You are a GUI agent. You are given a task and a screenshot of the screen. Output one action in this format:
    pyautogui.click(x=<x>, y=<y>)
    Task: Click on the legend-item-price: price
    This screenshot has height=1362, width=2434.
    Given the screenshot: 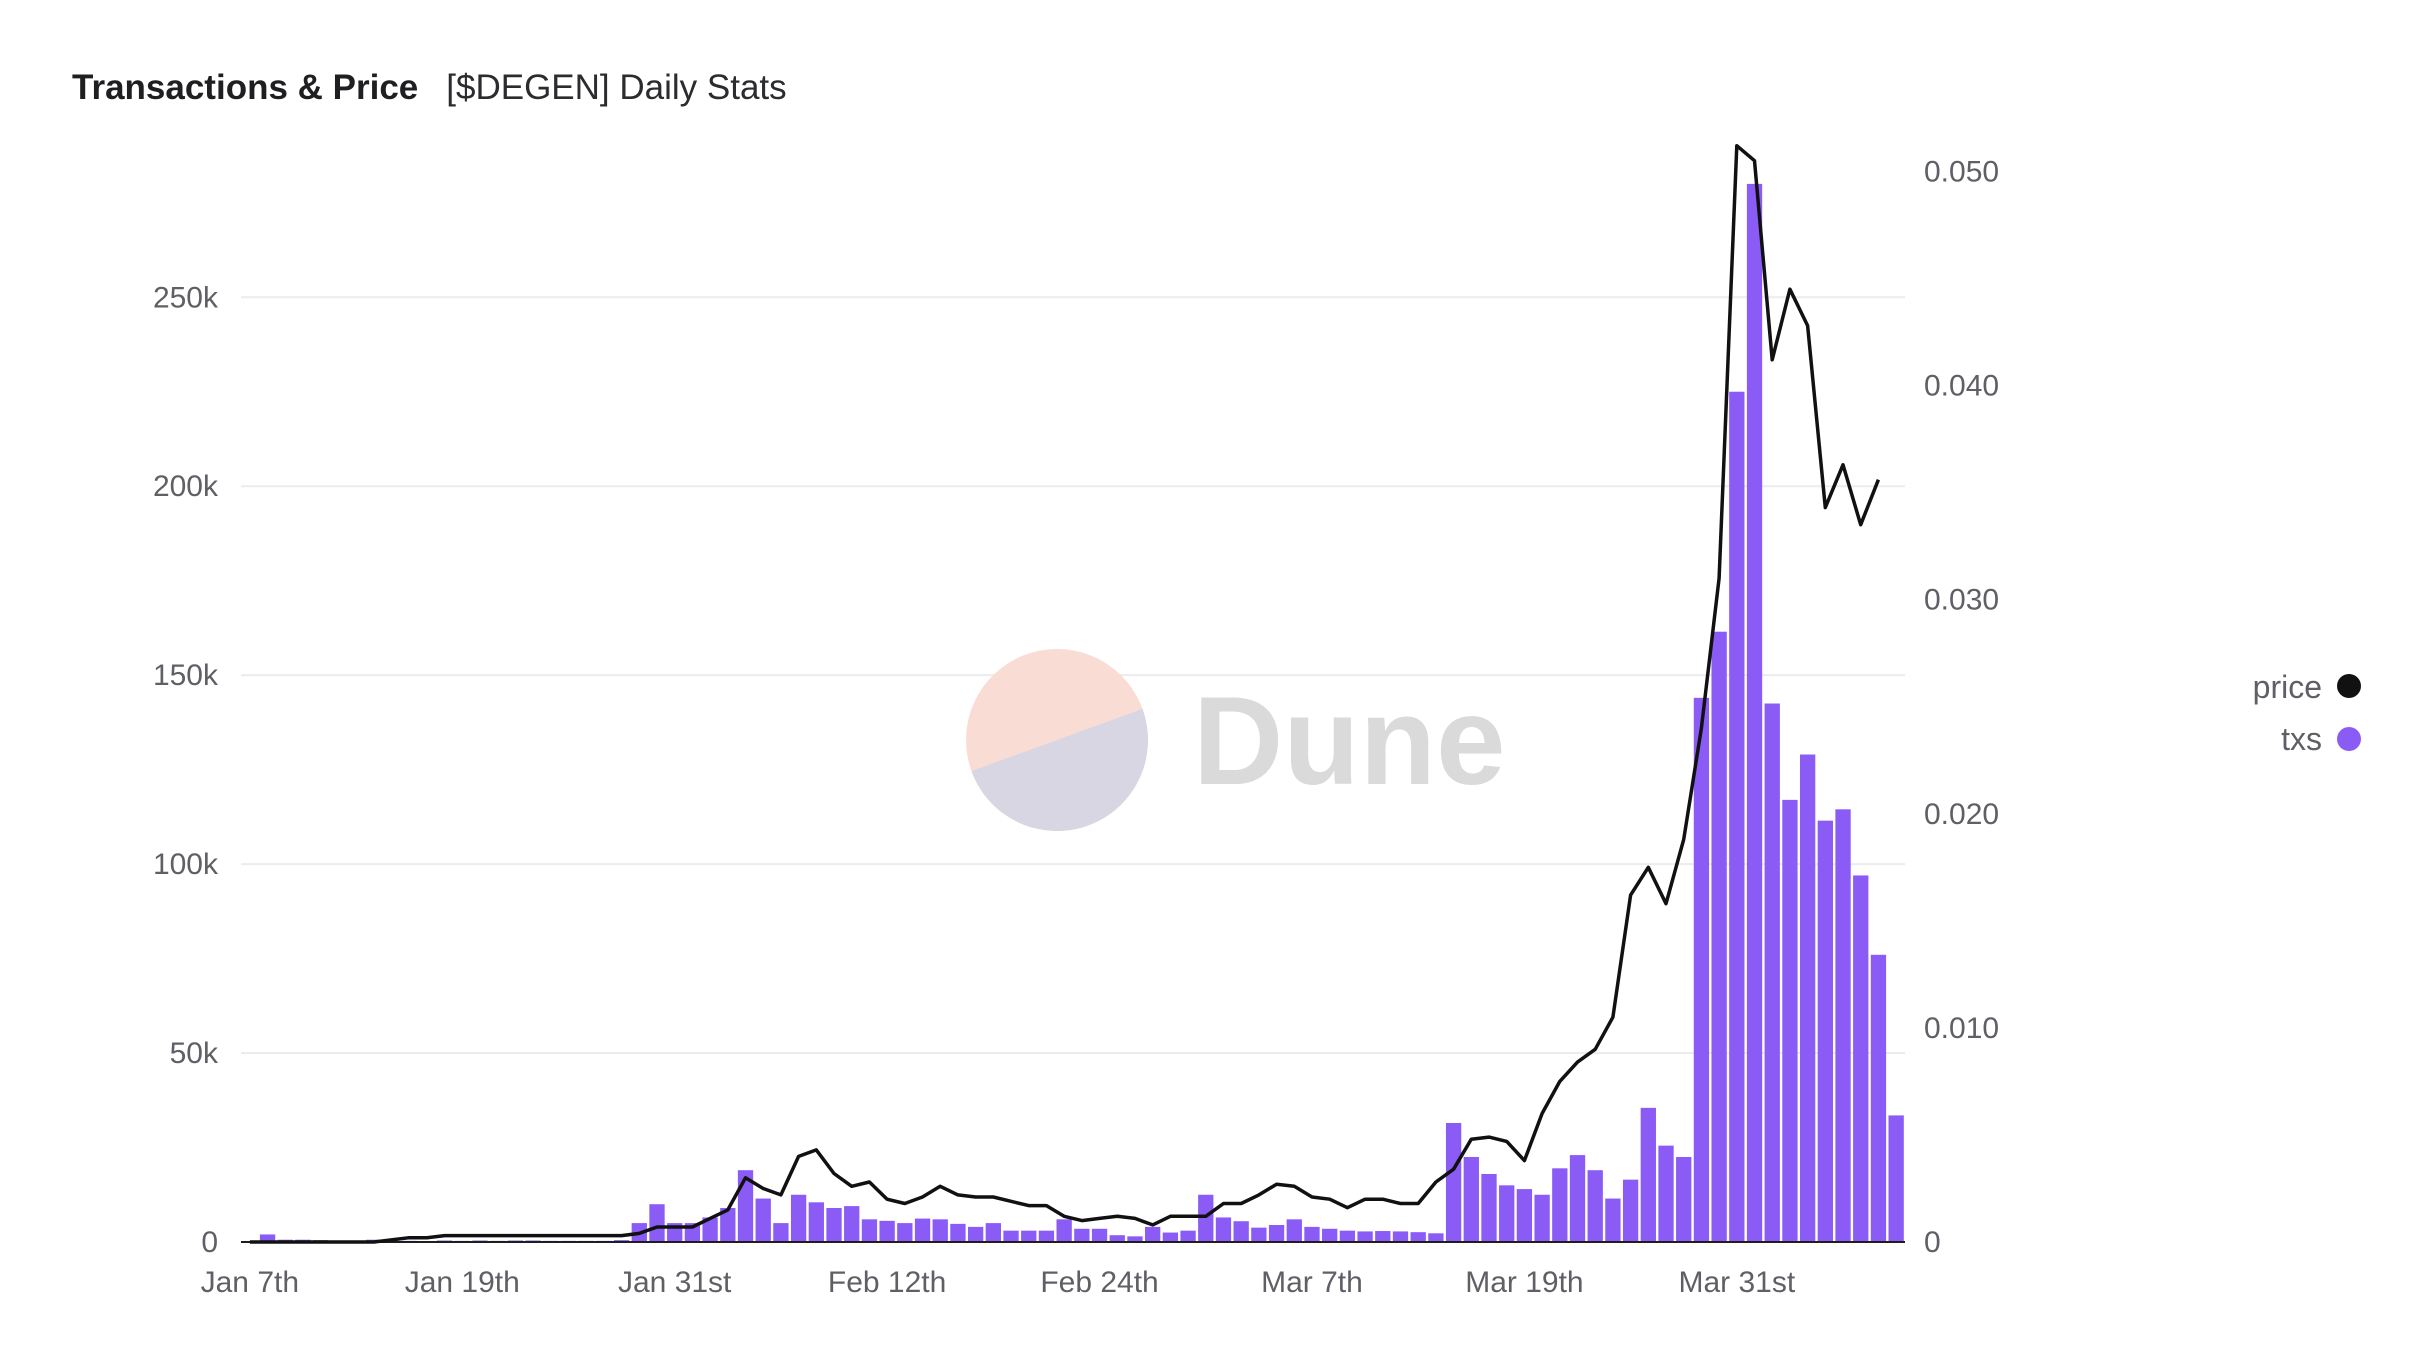 What is the action you would take?
    pyautogui.click(x=2307, y=687)
    